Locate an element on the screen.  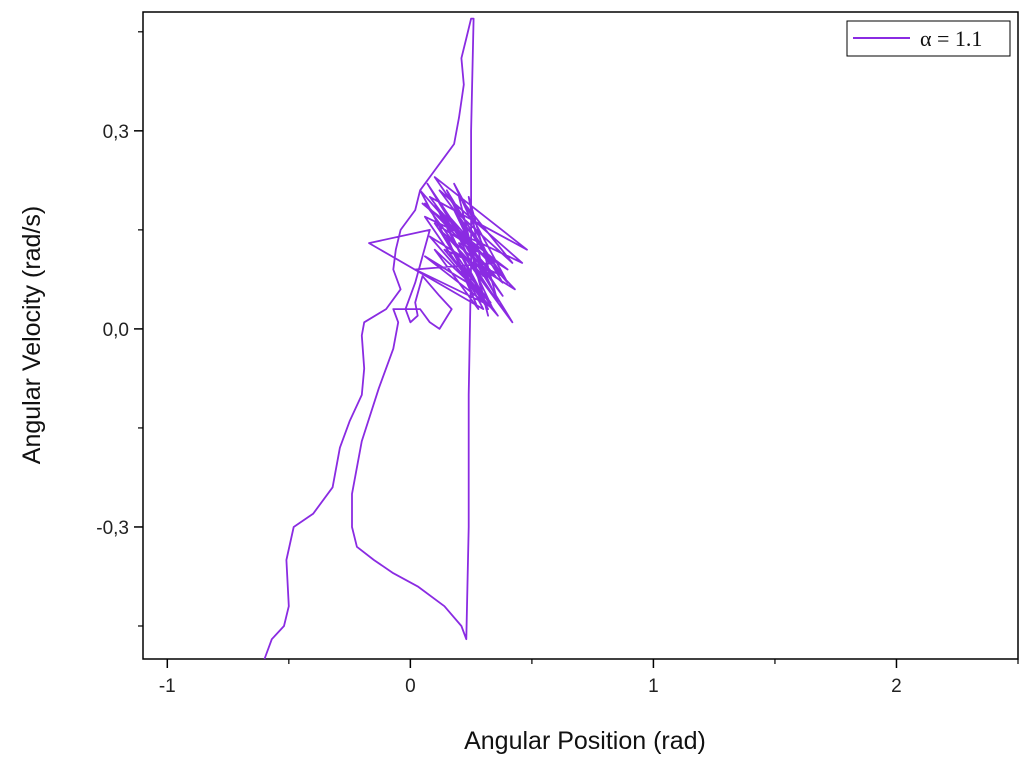
legend: α = 1.1 is located at coordinates (928, 38).